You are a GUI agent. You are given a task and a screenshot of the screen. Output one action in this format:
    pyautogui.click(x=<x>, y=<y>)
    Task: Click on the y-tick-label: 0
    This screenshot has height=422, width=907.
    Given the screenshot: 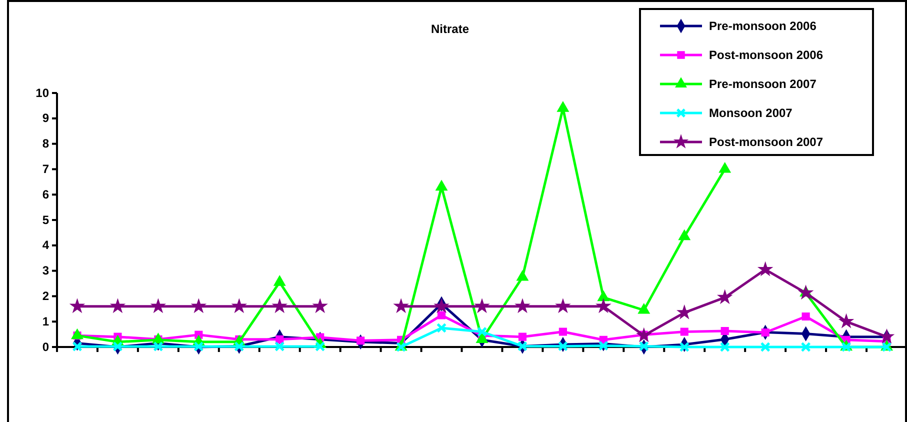 What is the action you would take?
    pyautogui.click(x=46, y=347)
    